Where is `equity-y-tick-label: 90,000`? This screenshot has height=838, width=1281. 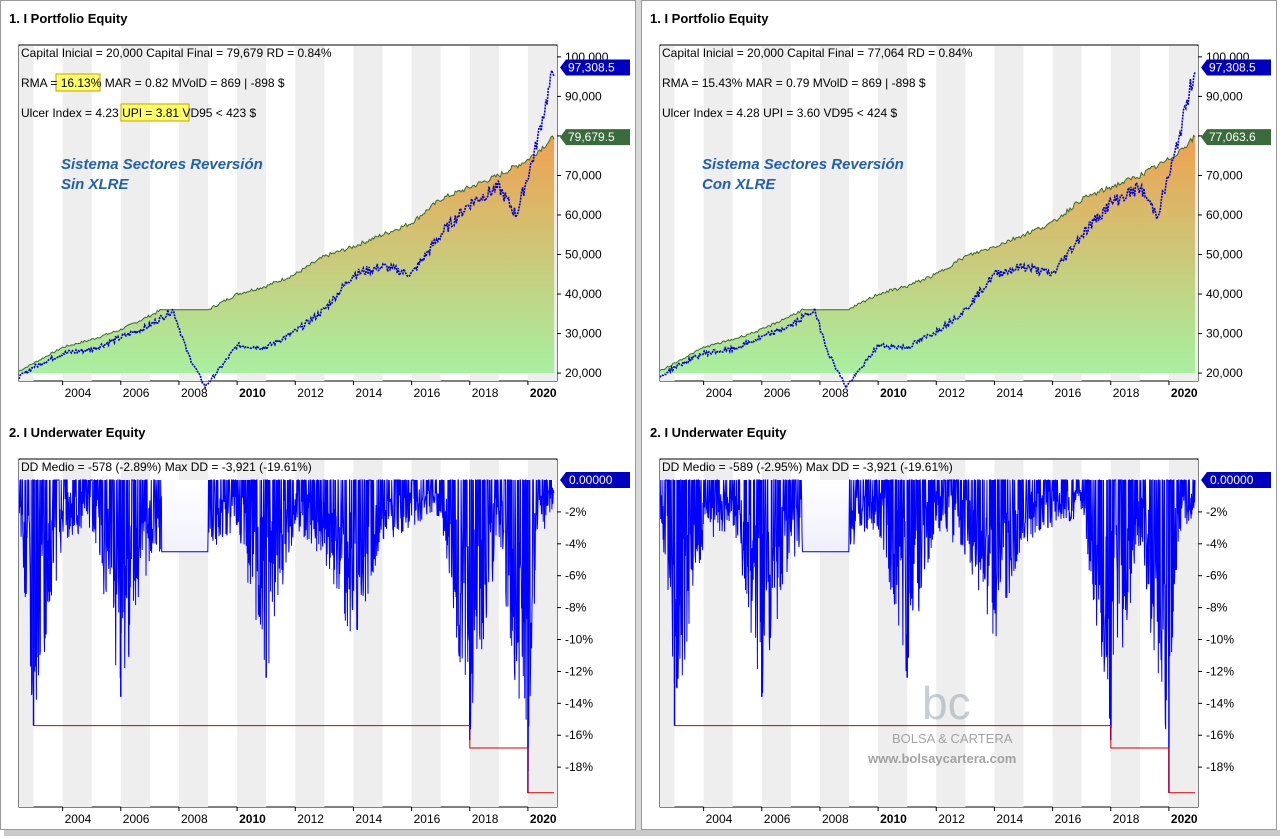
equity-y-tick-label: 90,000 is located at coordinates (583, 96).